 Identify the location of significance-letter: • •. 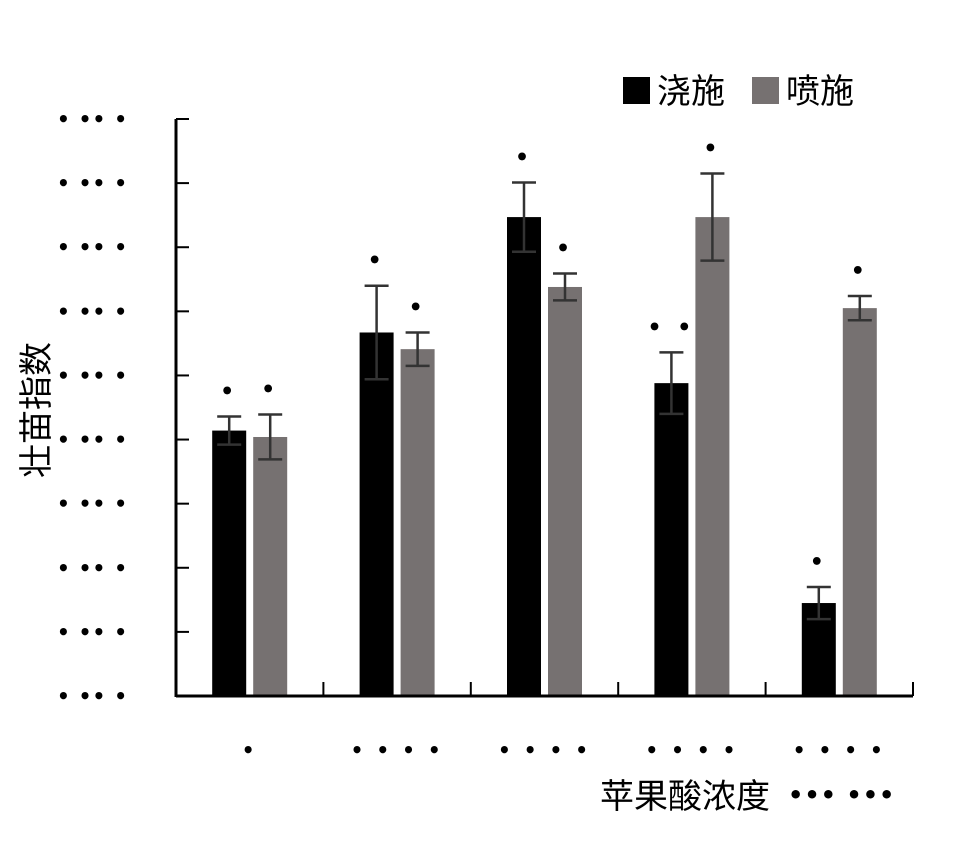
(672, 327).